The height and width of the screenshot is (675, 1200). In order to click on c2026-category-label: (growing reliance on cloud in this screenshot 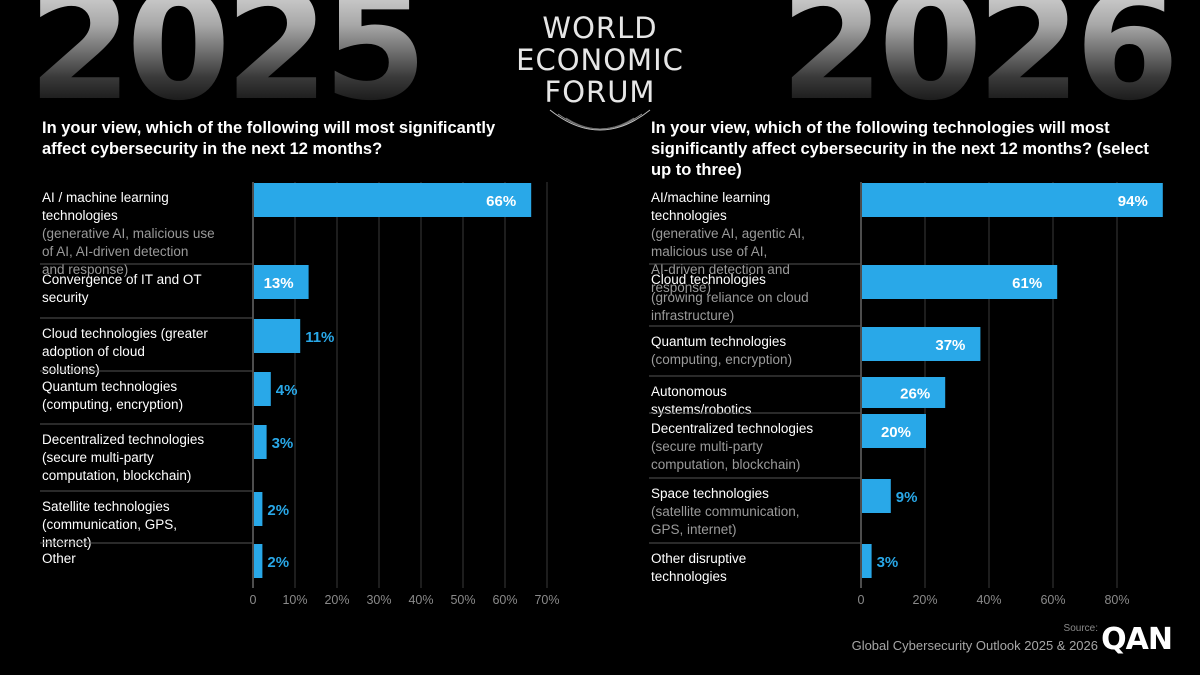, I will do `click(730, 297)`.